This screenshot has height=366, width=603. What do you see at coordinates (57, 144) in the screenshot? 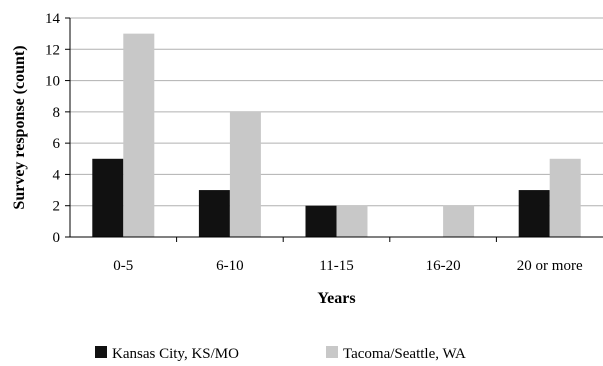
I see `y-tick-label: 6` at bounding box center [57, 144].